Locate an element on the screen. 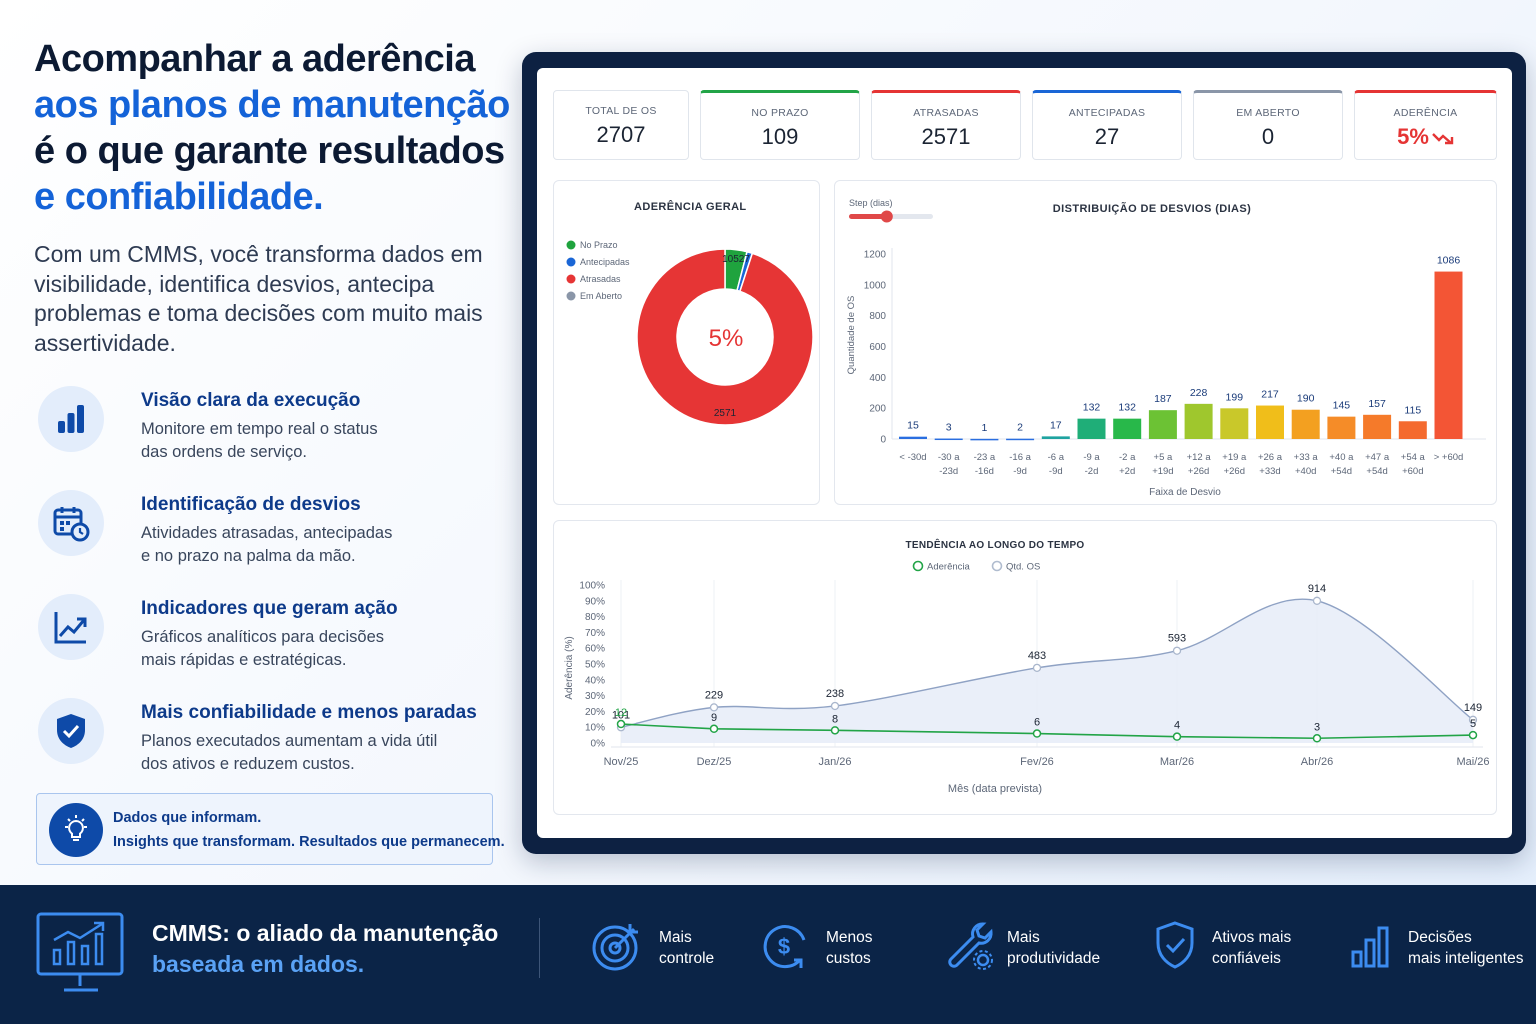 This screenshot has height=1024, width=1536. step-slider is located at coordinates (891, 217).